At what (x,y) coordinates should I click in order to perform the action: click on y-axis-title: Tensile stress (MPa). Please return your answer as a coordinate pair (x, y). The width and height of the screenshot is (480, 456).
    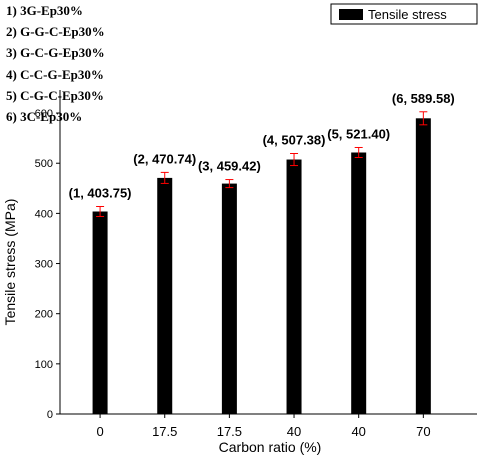
    Looking at the image, I should click on (10, 262).